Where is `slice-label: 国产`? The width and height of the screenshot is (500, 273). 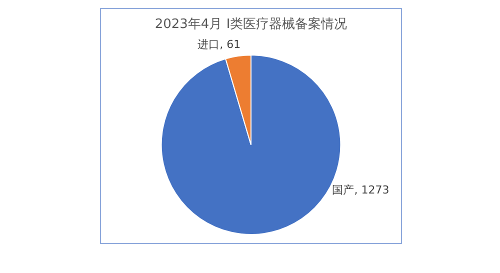
slice-label: 国产 is located at coordinates (343, 189).